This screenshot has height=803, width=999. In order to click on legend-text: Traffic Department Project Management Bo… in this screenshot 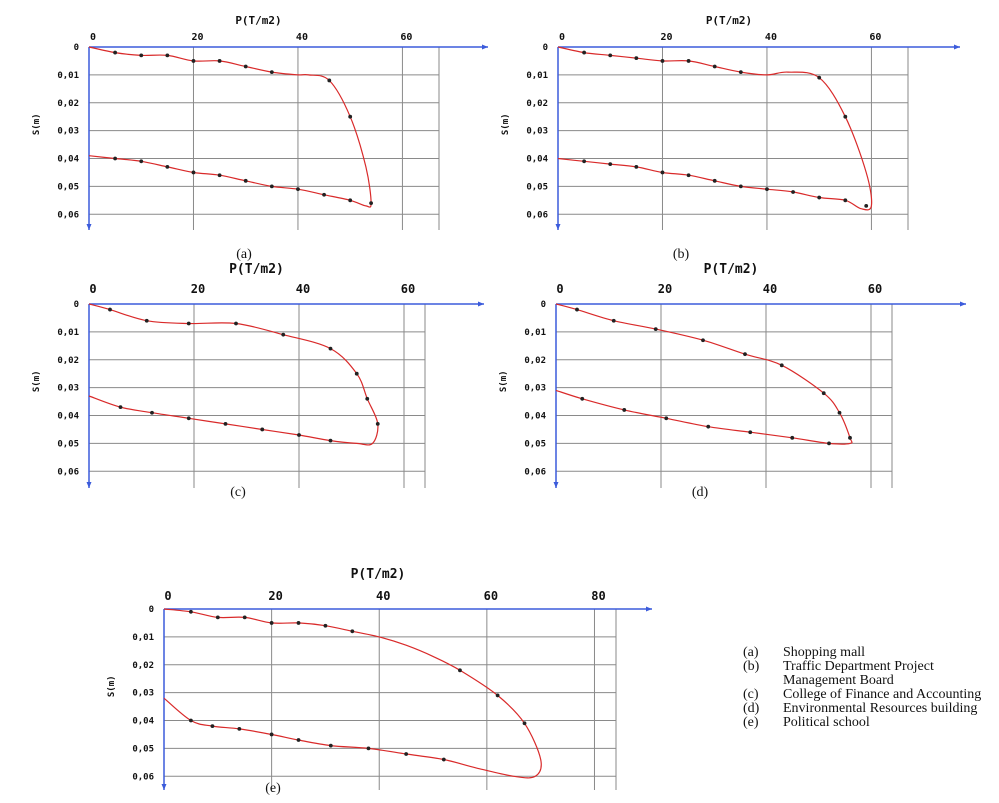, I will do `click(858, 673)`.